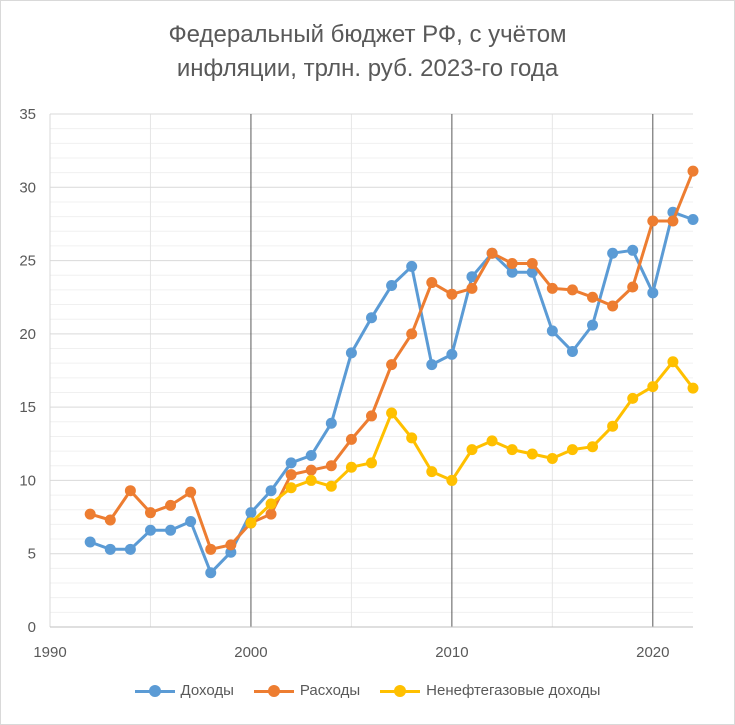  Describe the element at coordinates (49, 652) in the screenshot. I see `x-tick-label: 1990` at that location.